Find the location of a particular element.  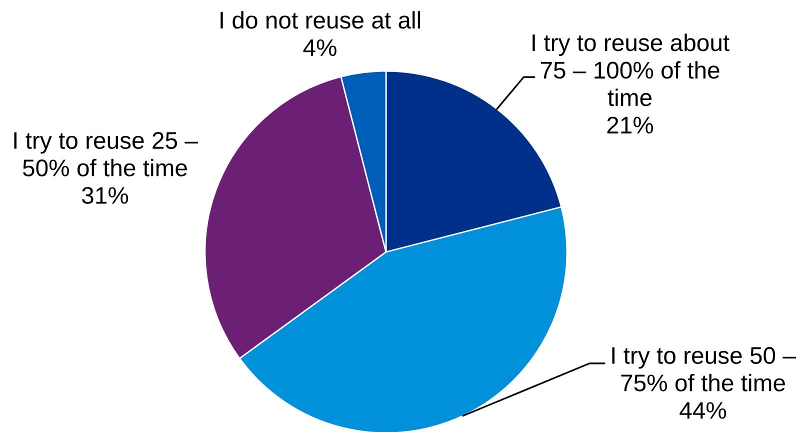

slice-label: I do not reuse at all is located at coordinates (320, 20).